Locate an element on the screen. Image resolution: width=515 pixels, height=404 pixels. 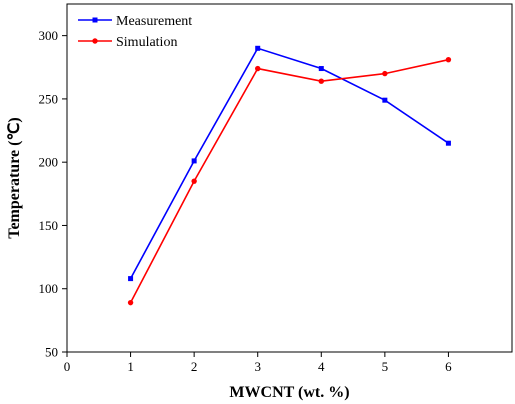
y-tick-label: 300 is located at coordinates (49, 35).